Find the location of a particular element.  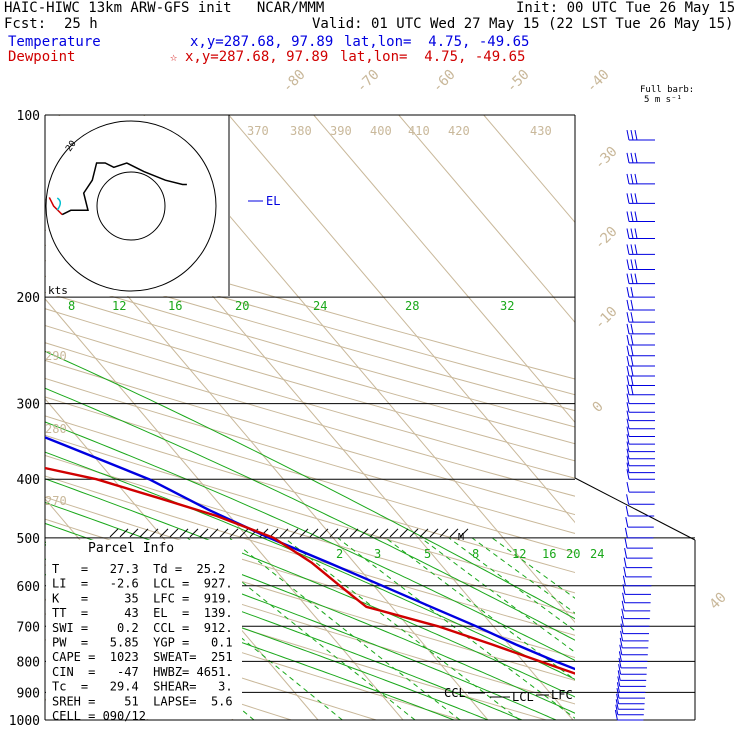

pressure-label: 800 is located at coordinates (28, 662).